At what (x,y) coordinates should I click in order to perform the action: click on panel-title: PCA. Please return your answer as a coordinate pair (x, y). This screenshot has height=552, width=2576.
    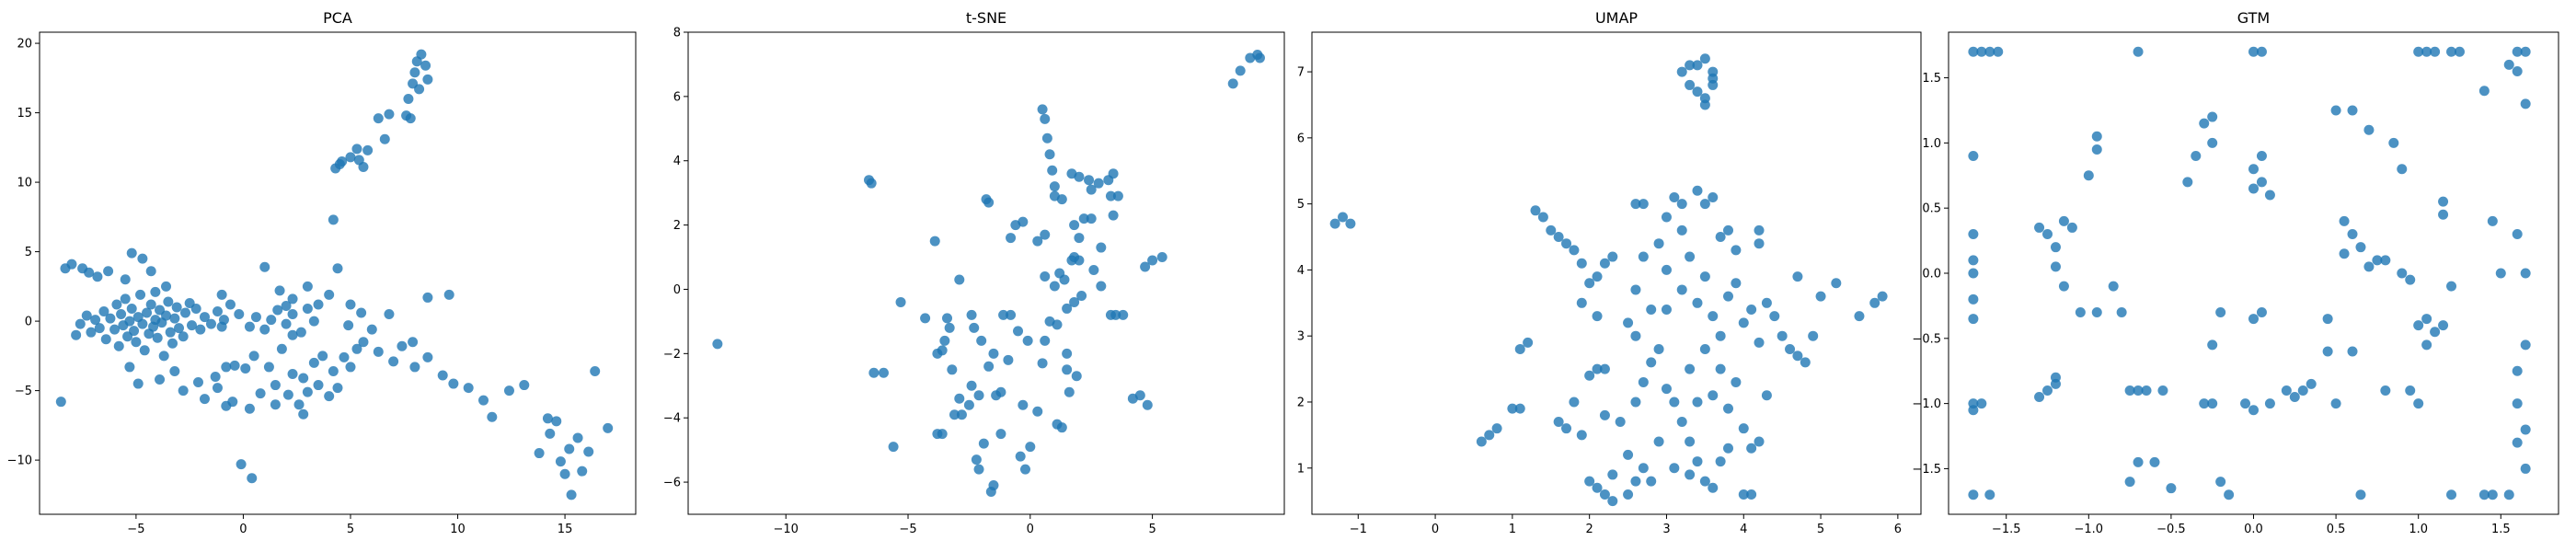
    Looking at the image, I should click on (337, 18).